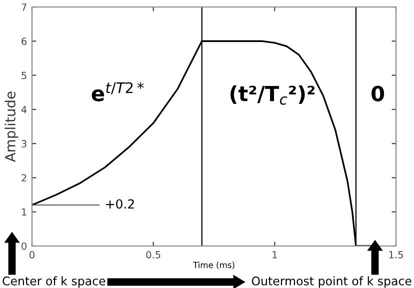  I want to click on y-tick-label: 2, so click(24, 178).